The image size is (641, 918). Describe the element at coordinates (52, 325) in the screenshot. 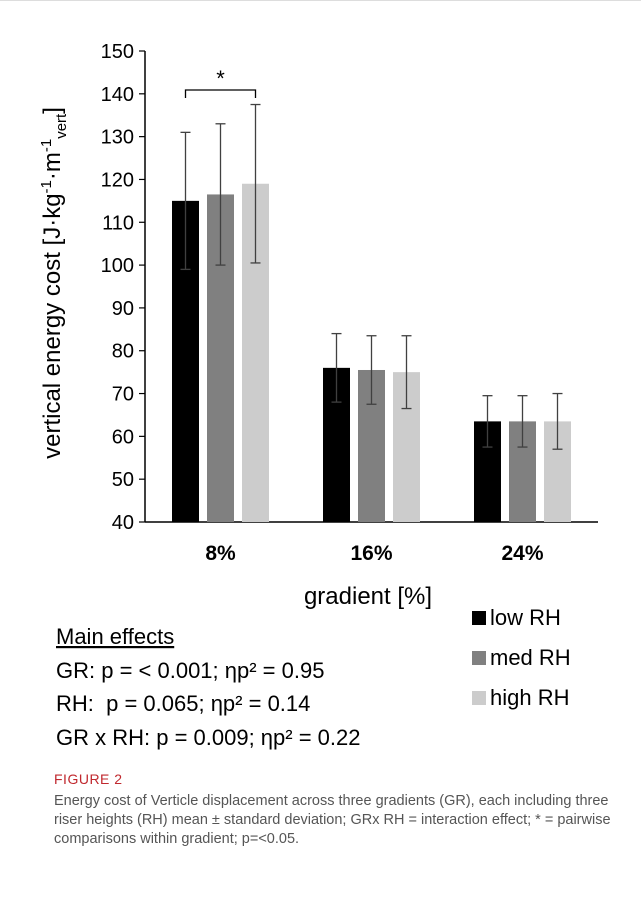

I see `y-axis-title-main: vertical energy cost [J·kg` at that location.